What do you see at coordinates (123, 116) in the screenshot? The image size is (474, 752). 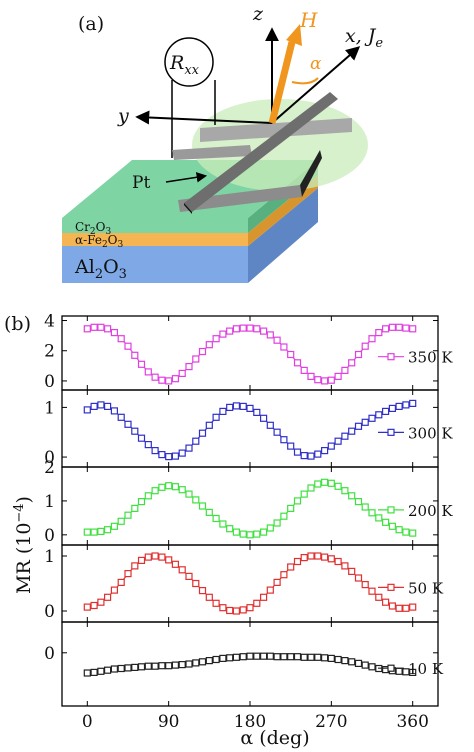 I see `axis-y-label: y` at bounding box center [123, 116].